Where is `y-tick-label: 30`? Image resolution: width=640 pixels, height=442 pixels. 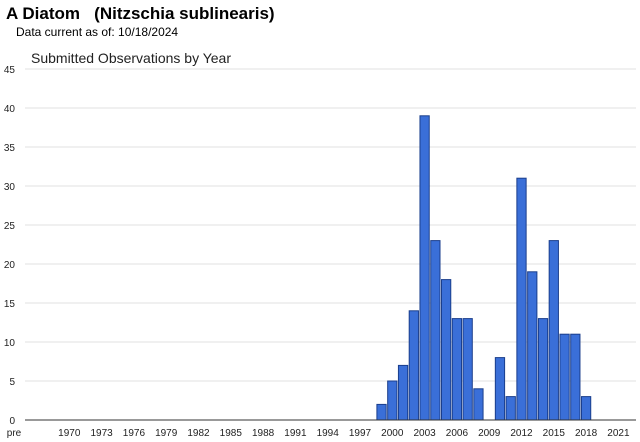 y-tick-label: 30 is located at coordinates (10, 187).